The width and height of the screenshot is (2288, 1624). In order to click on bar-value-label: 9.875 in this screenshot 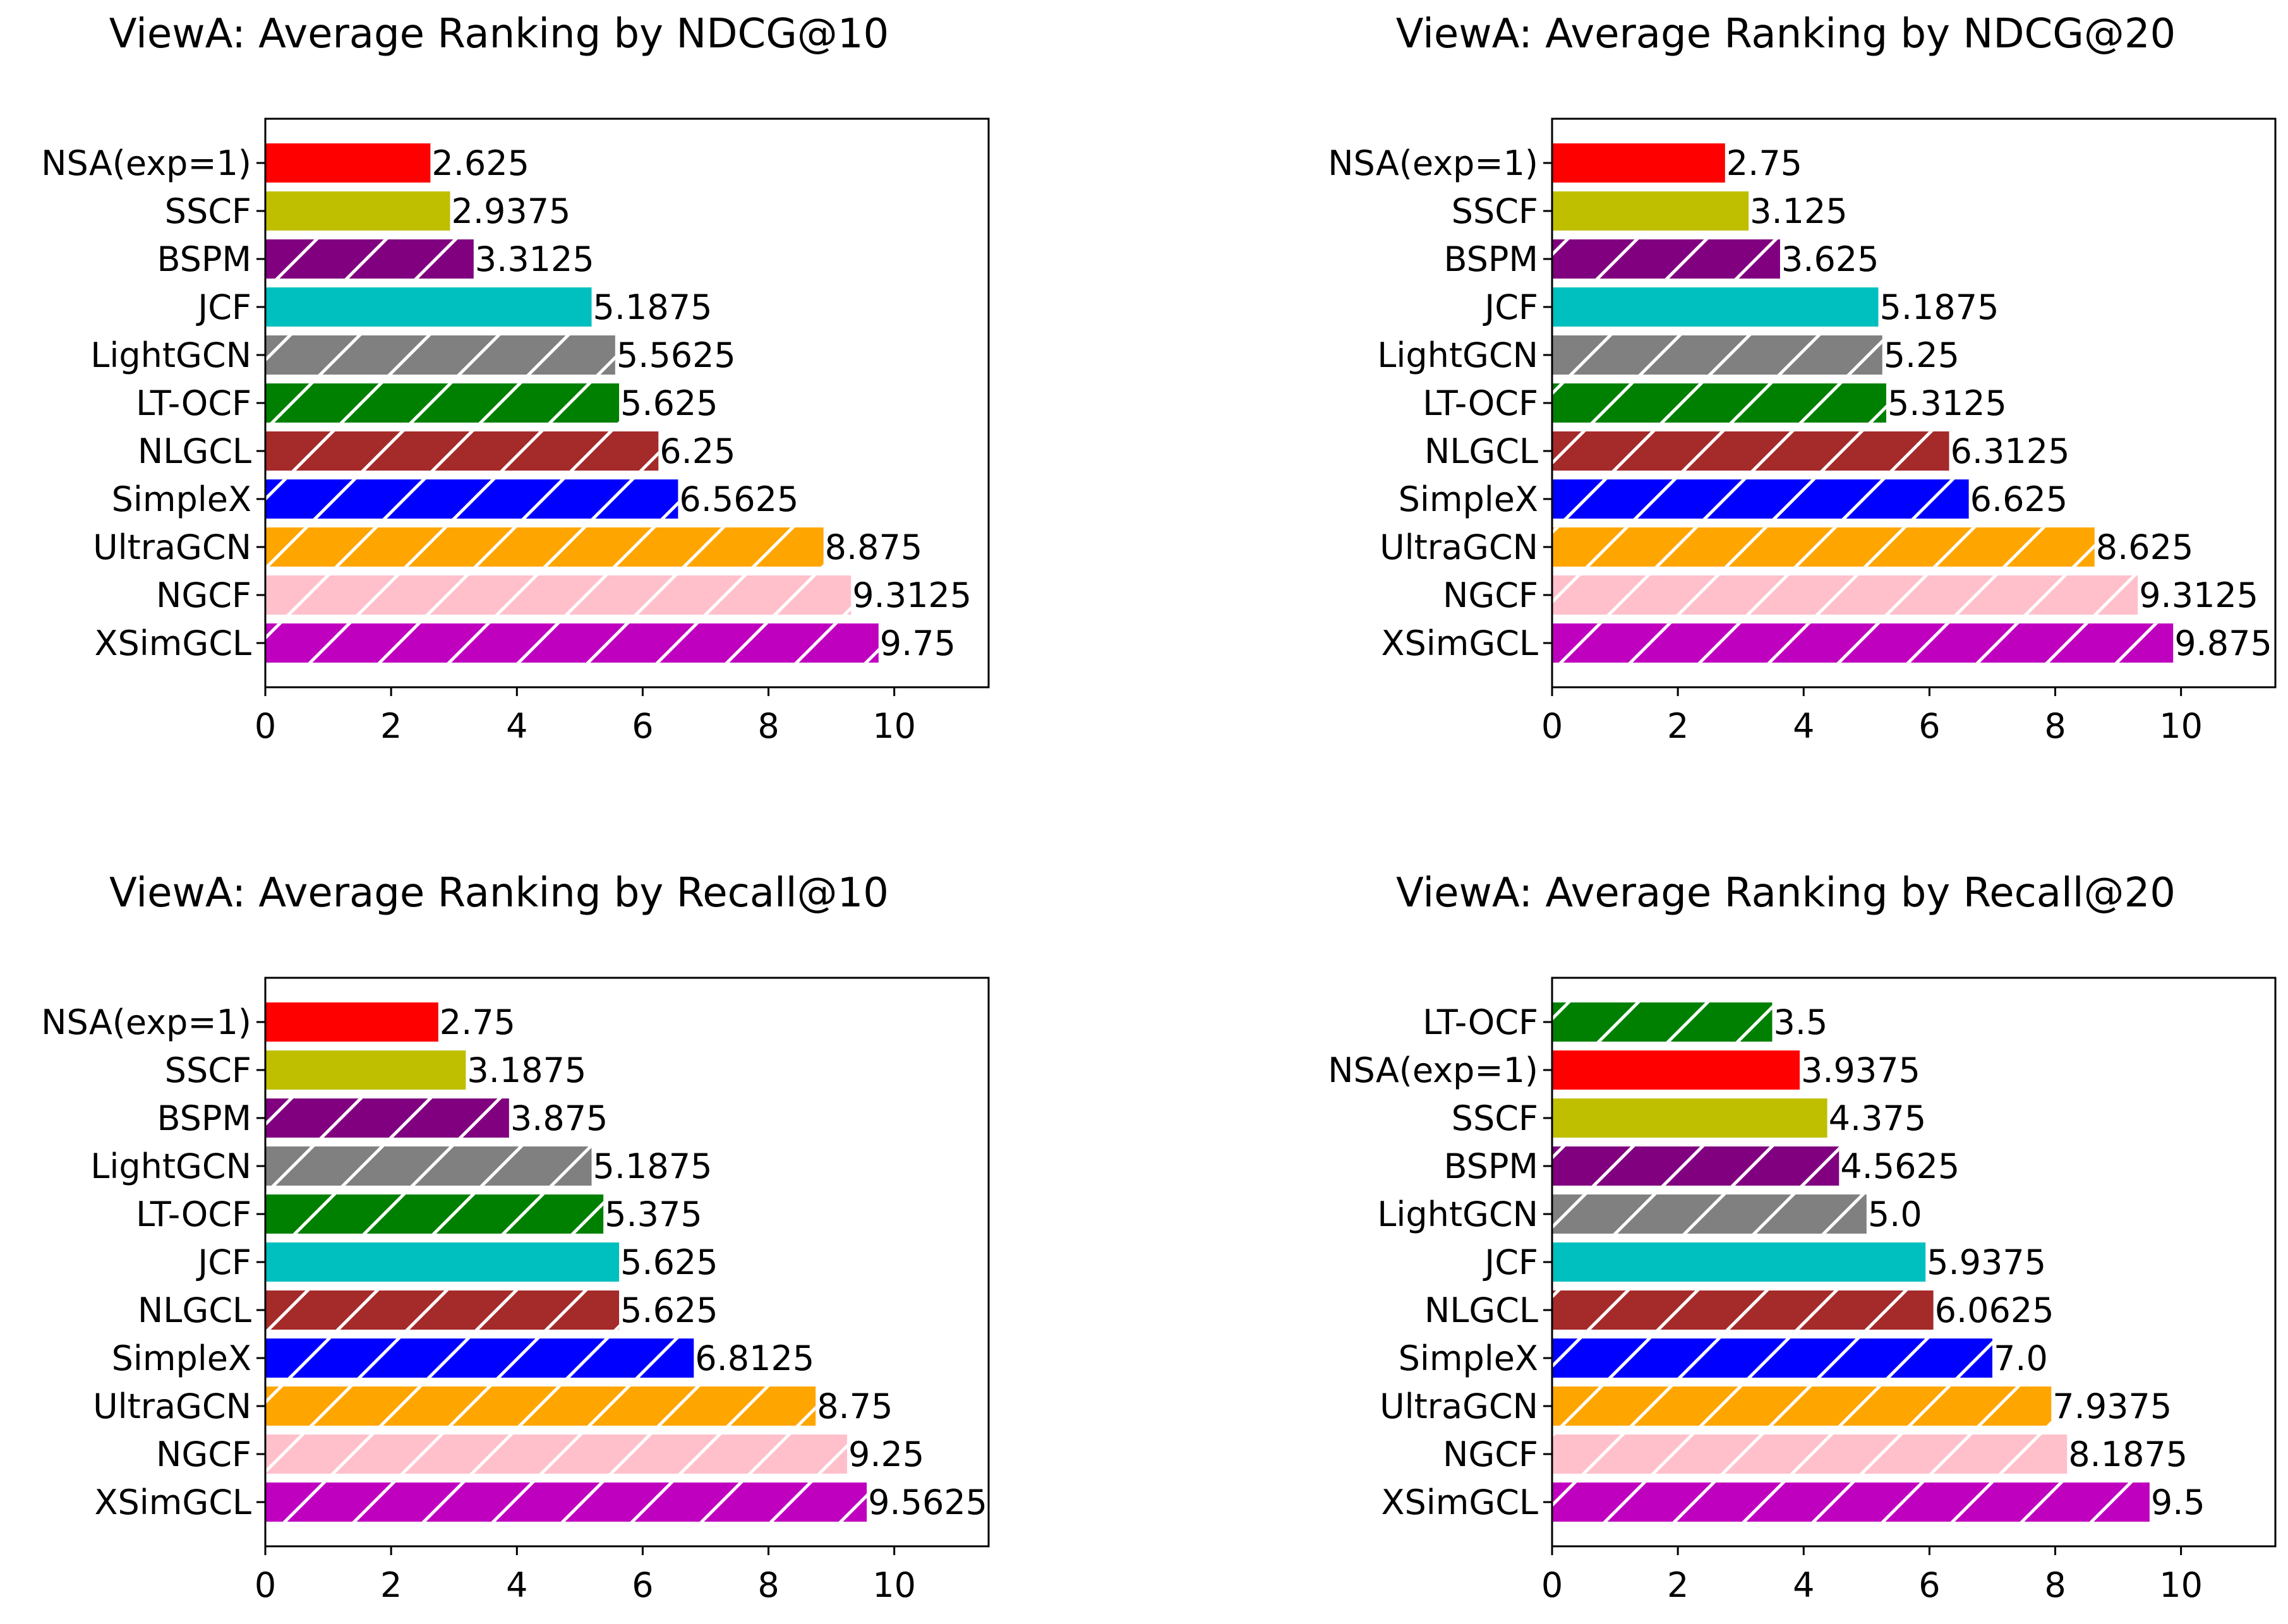, I will do `click(2223, 643)`.